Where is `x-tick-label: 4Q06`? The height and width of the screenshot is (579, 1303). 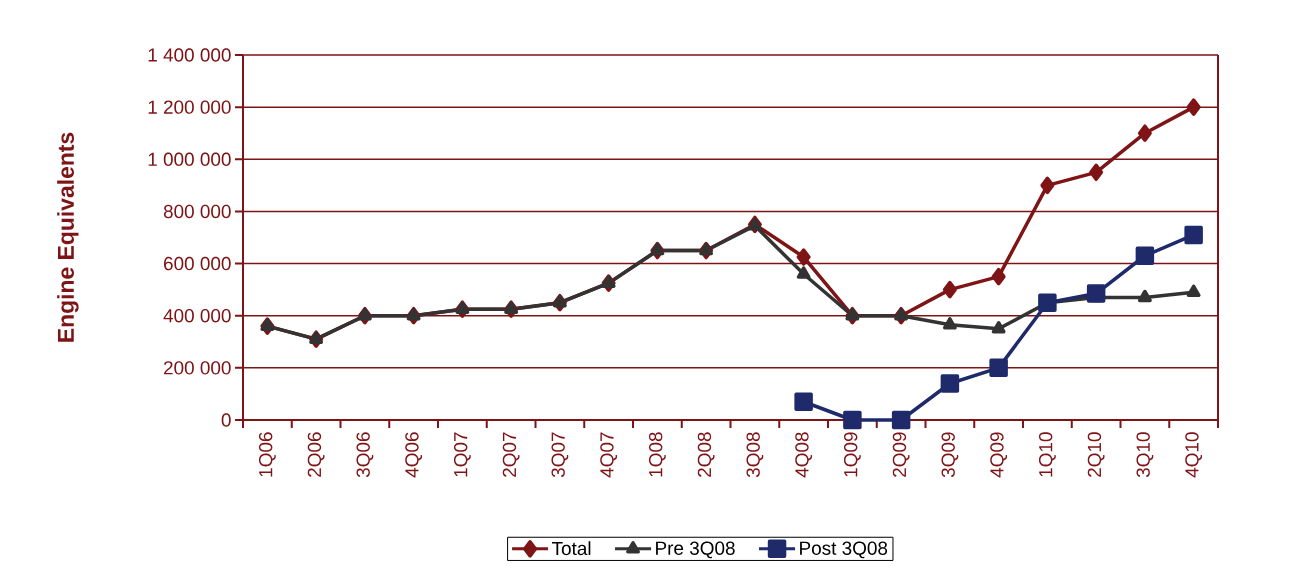
x-tick-label: 4Q06 is located at coordinates (414, 455).